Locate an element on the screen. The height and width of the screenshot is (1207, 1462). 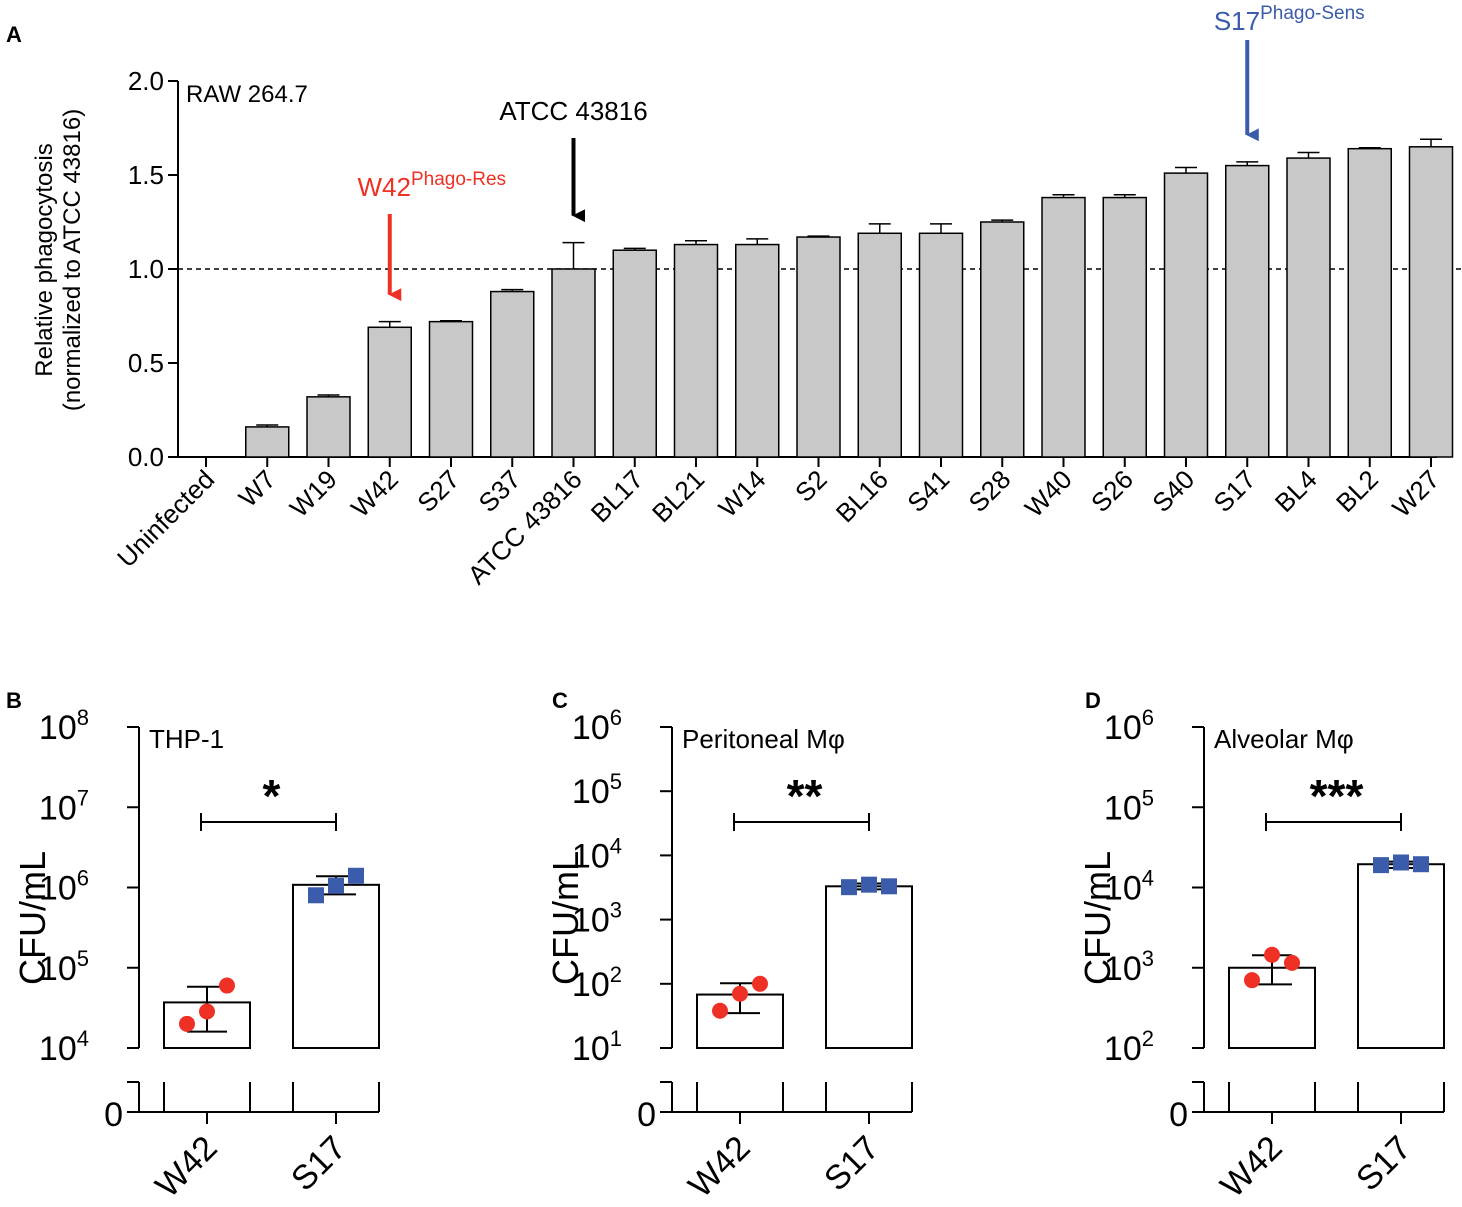
x-tick-label: S41 is located at coordinates (928, 491).